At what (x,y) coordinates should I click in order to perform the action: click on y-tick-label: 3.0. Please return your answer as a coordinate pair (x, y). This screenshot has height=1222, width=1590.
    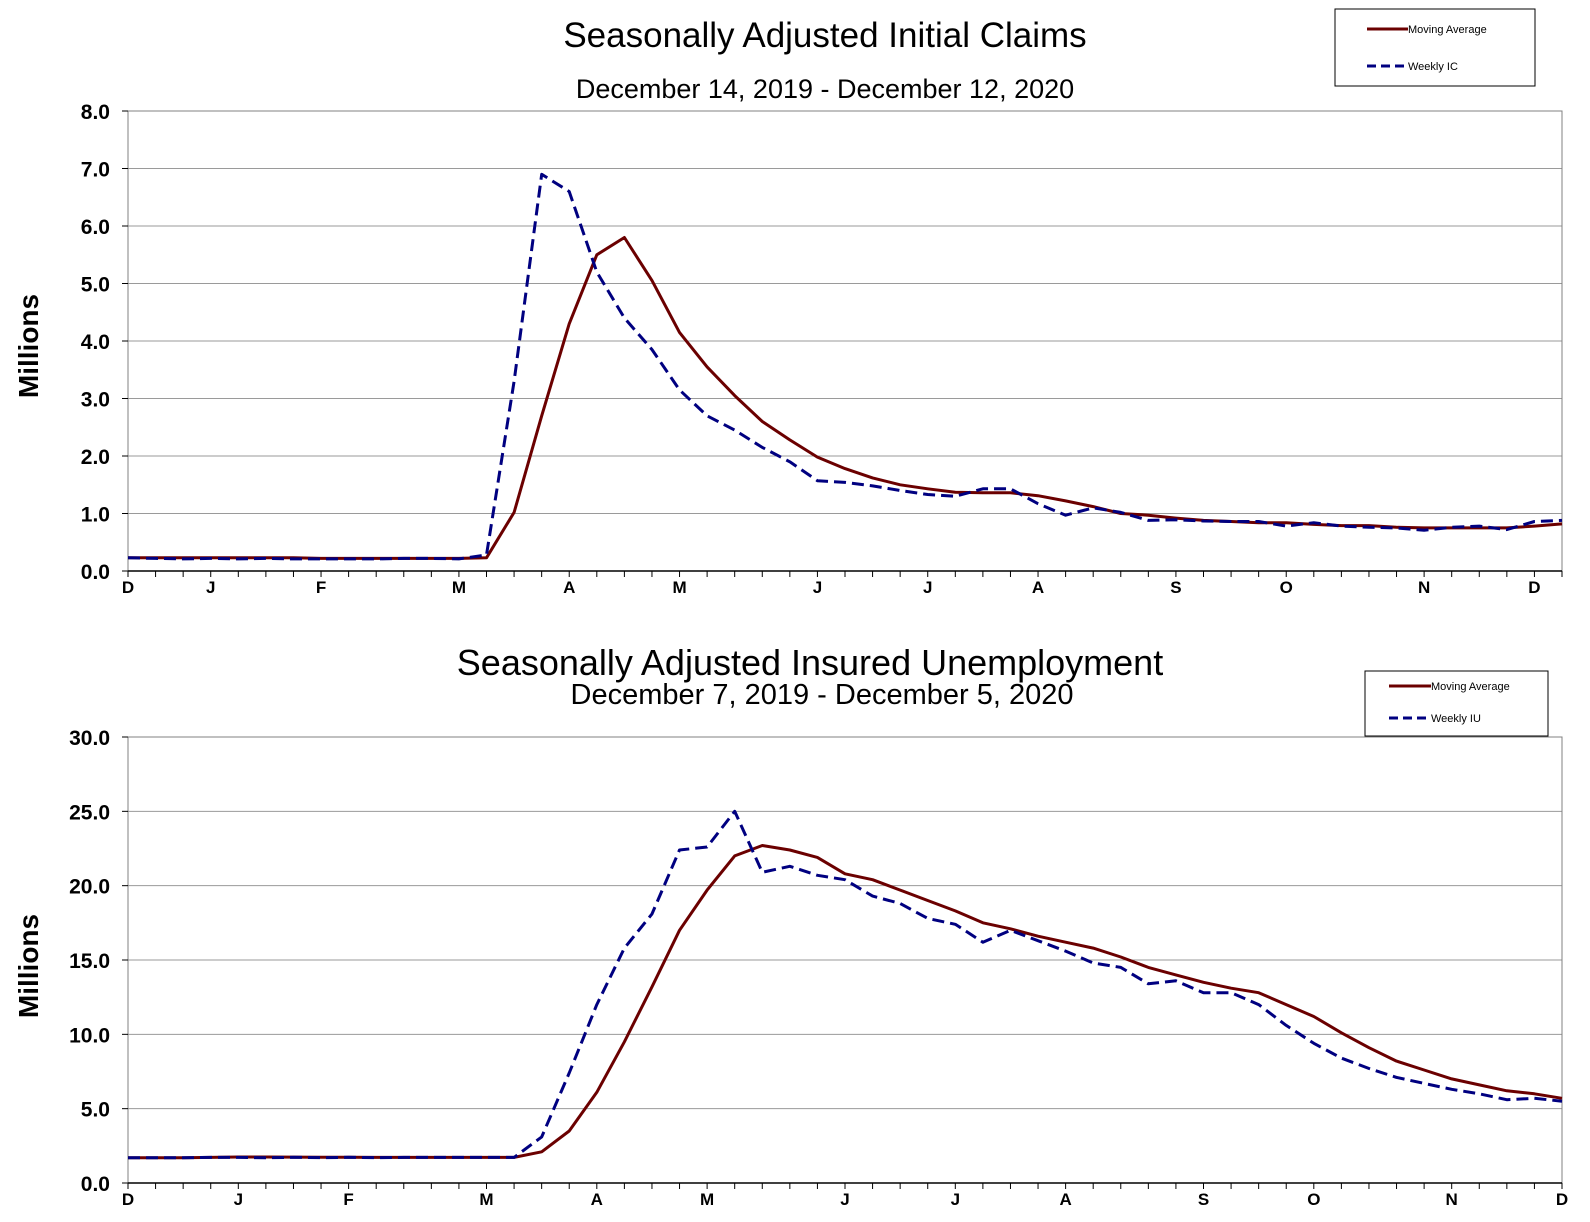
    Looking at the image, I should click on (95, 400).